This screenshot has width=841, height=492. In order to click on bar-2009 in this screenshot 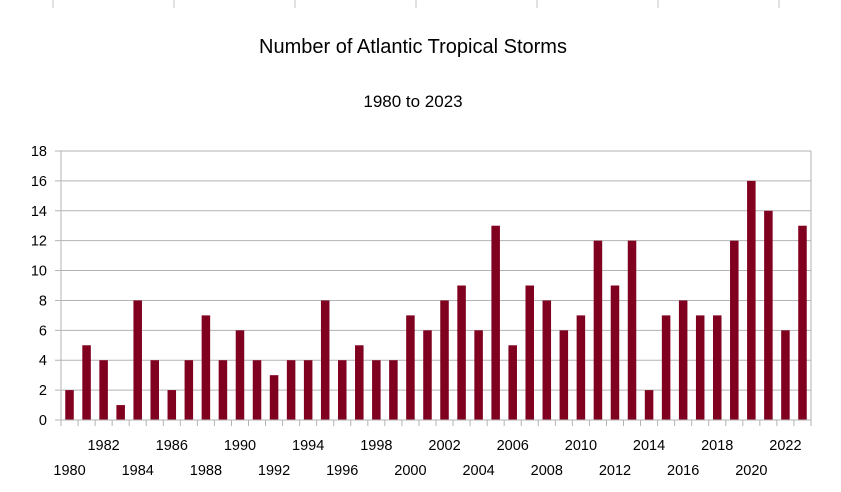, I will do `click(564, 375)`.